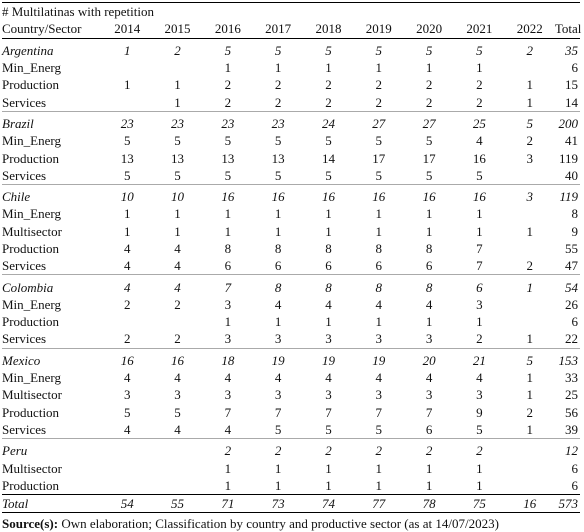 Image resolution: width=584 pixels, height=532 pixels. I want to click on sector-row: Services 4 4 4 5 5 5 6 5 1 39, so click(291, 430).